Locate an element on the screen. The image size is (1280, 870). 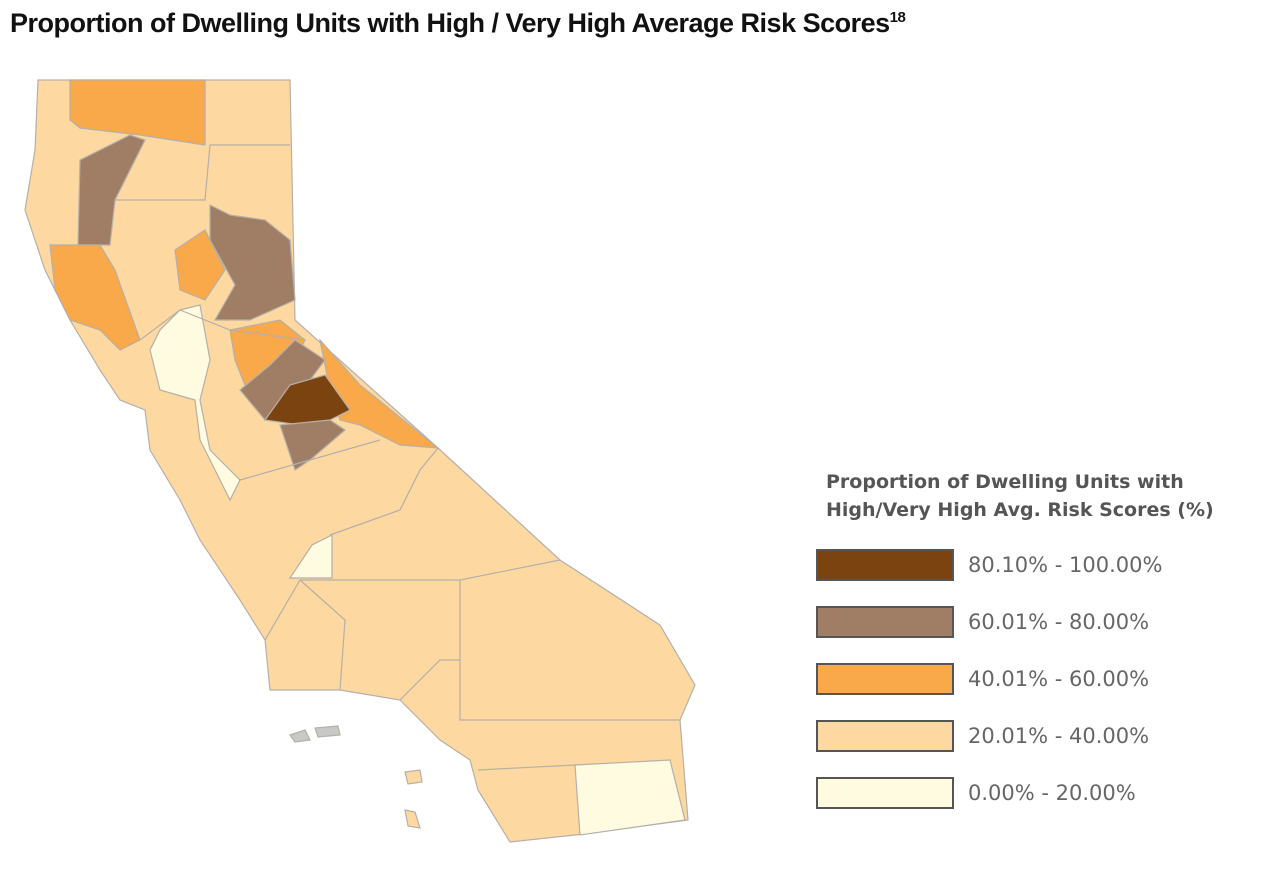
county-madera is located at coordinates (312, 445).